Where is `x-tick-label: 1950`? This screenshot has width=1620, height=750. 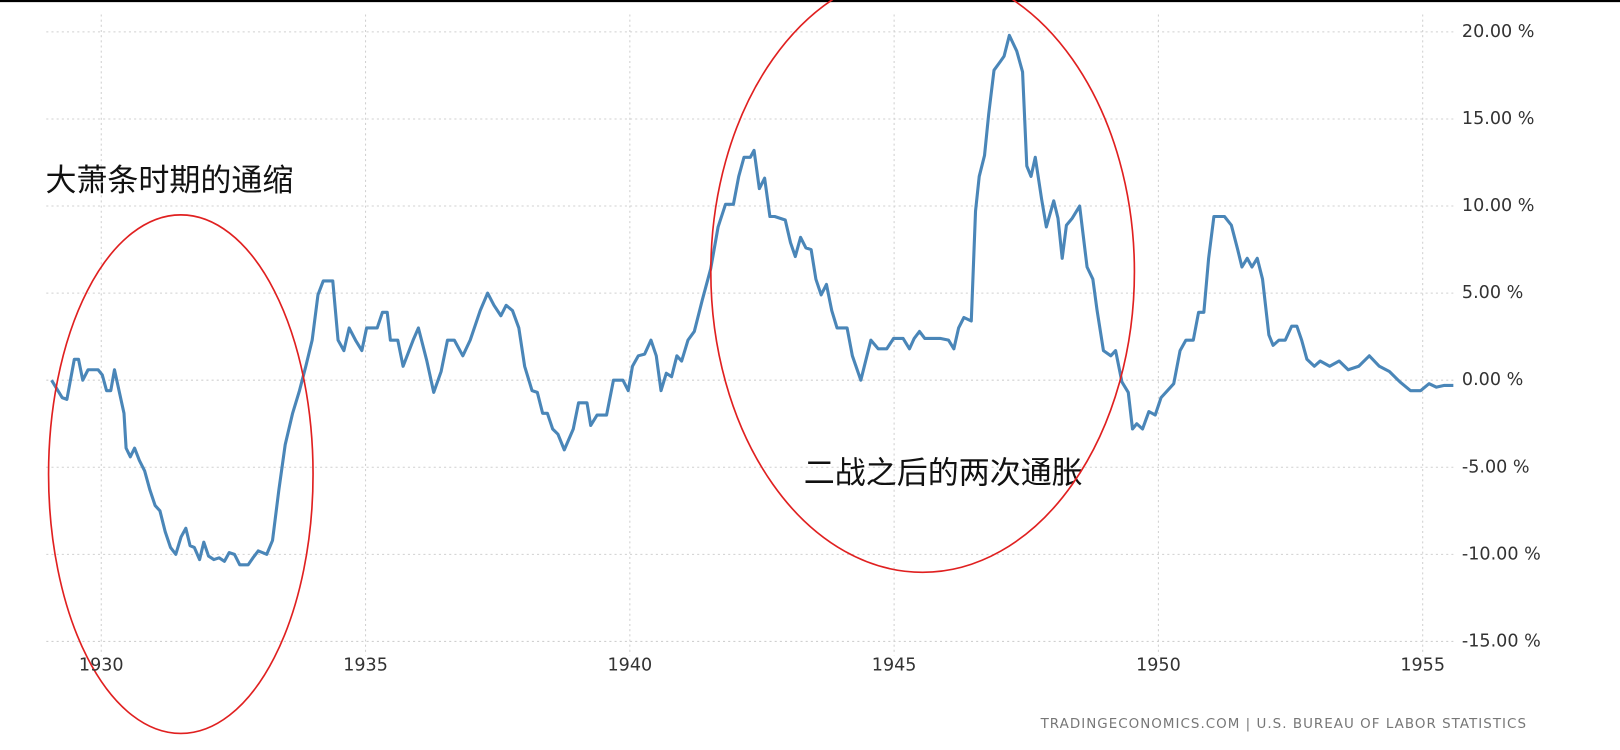 x-tick-label: 1950 is located at coordinates (1158, 665).